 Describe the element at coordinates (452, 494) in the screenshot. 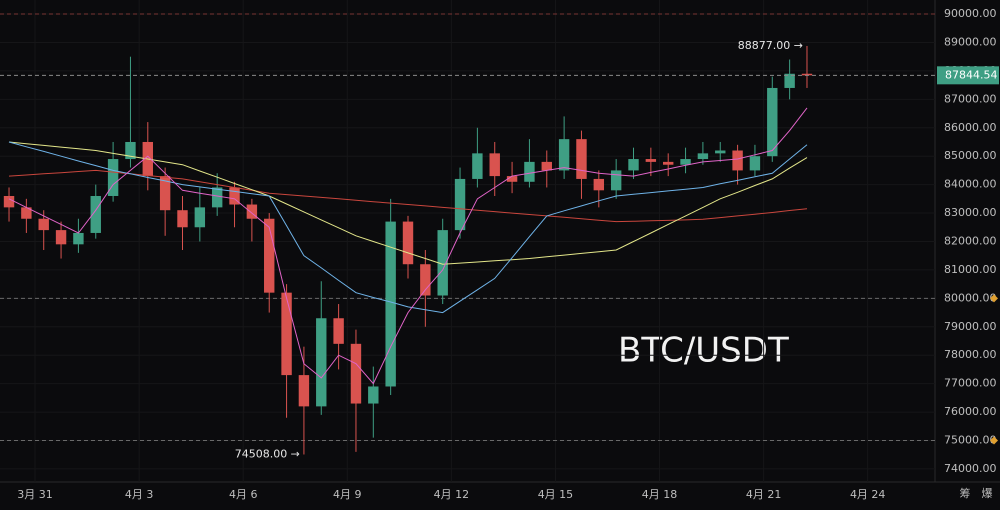

I see `x-tick-label: 4月 12` at that location.